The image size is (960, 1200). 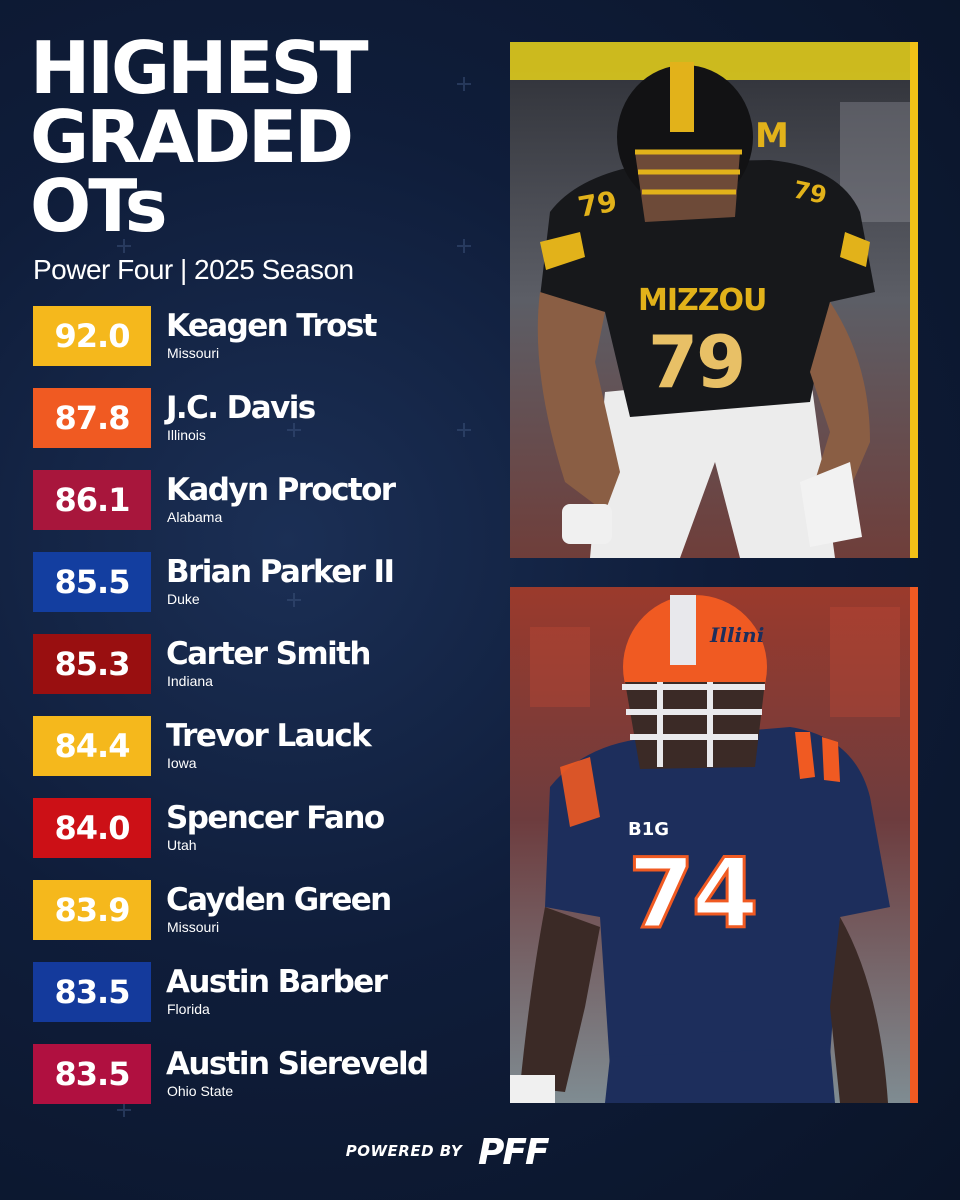 What do you see at coordinates (692, 894) in the screenshot?
I see `jersey-number: 74` at bounding box center [692, 894].